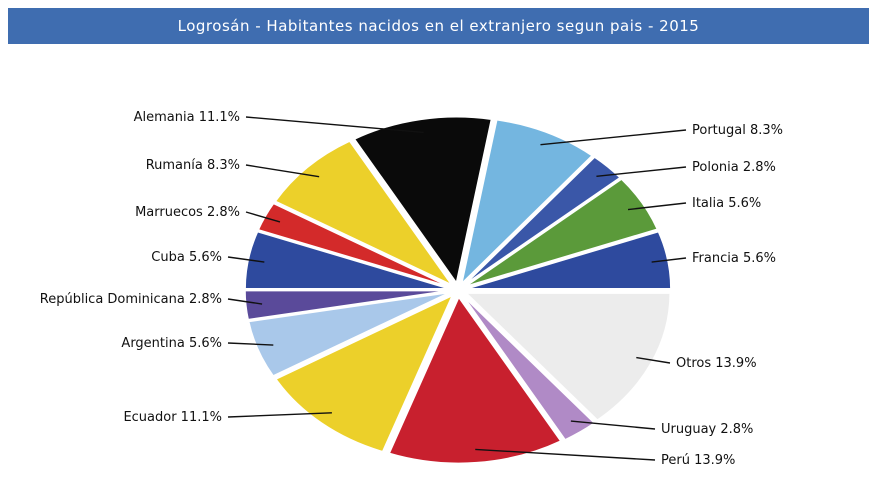 The image size is (877, 495). I want to click on pie-slice-rep-blica-dominicana, so click(347, 305).